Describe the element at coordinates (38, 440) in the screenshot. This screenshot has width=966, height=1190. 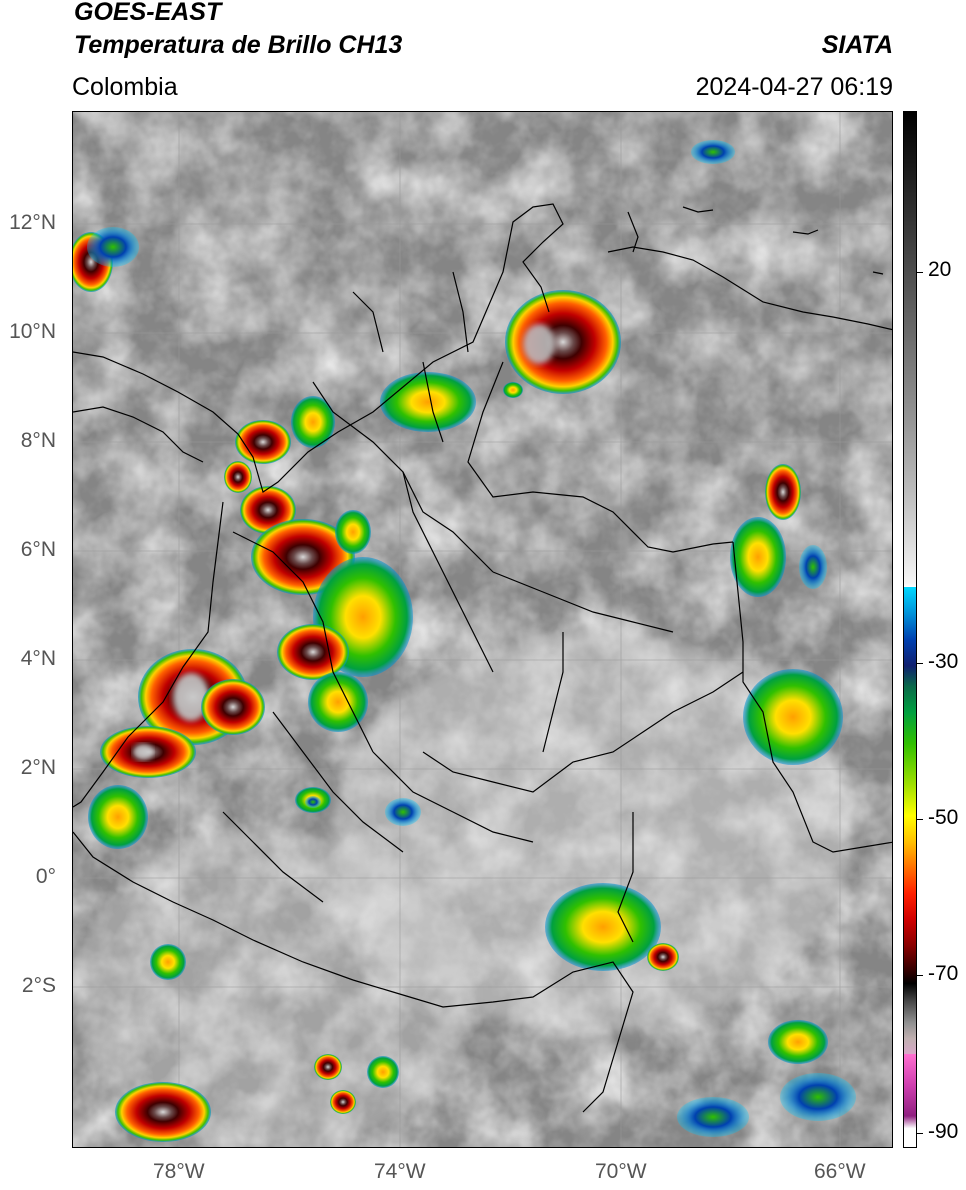
I see `lat-label-8n: 8°N` at that location.